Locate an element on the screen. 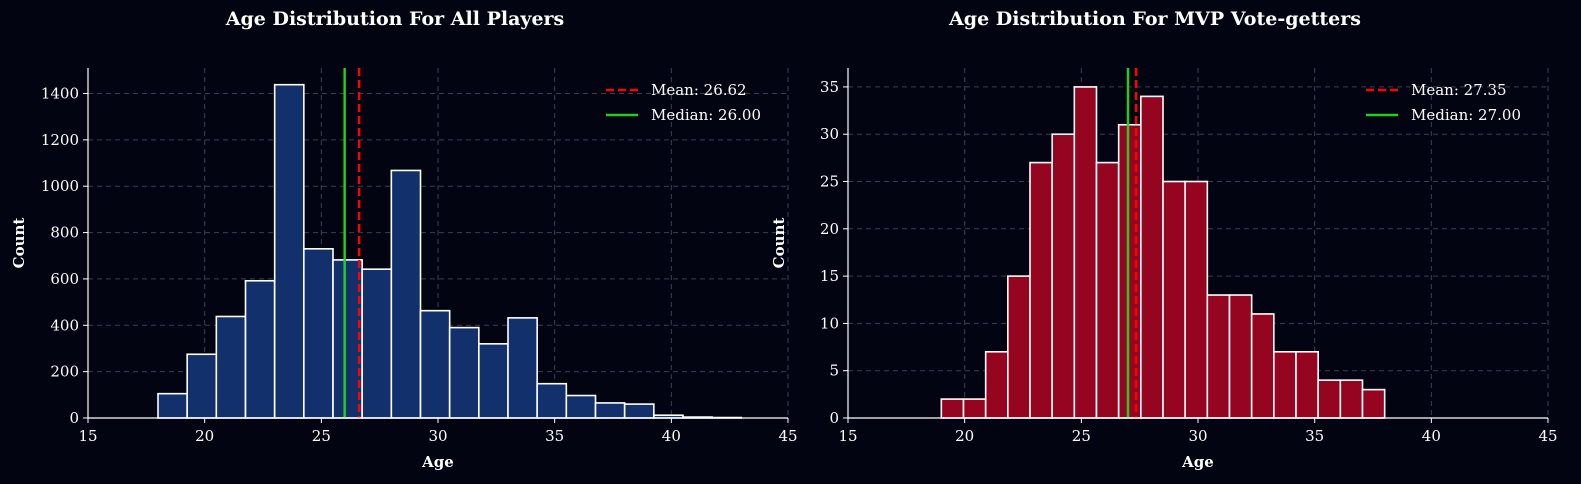  y-tick-label: 10 is located at coordinates (829, 323).